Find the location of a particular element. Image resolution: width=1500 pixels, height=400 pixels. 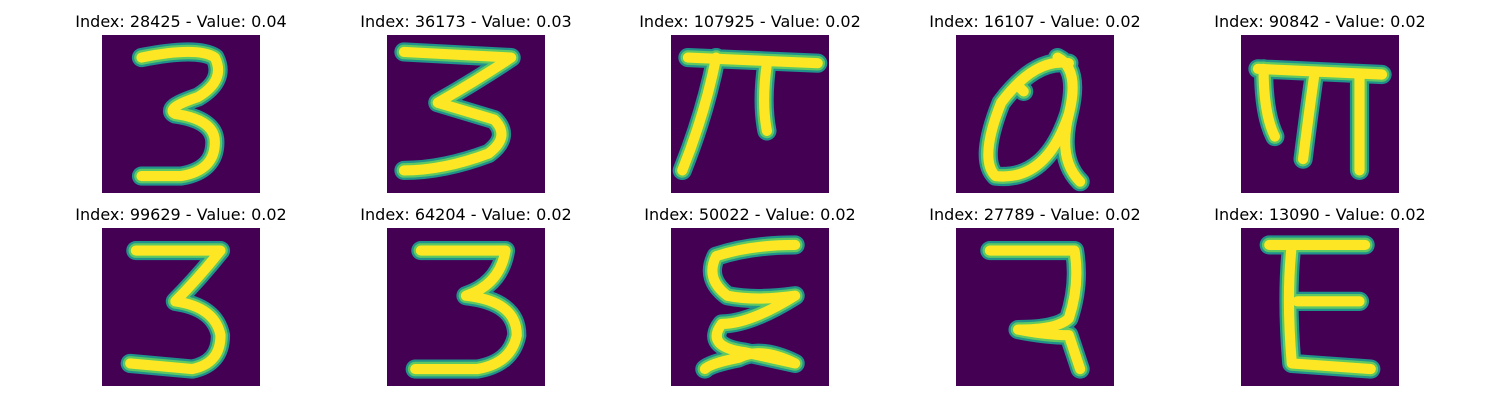

panel-title: Index: 27789 - Value: 0.02 is located at coordinates (1035, 214).